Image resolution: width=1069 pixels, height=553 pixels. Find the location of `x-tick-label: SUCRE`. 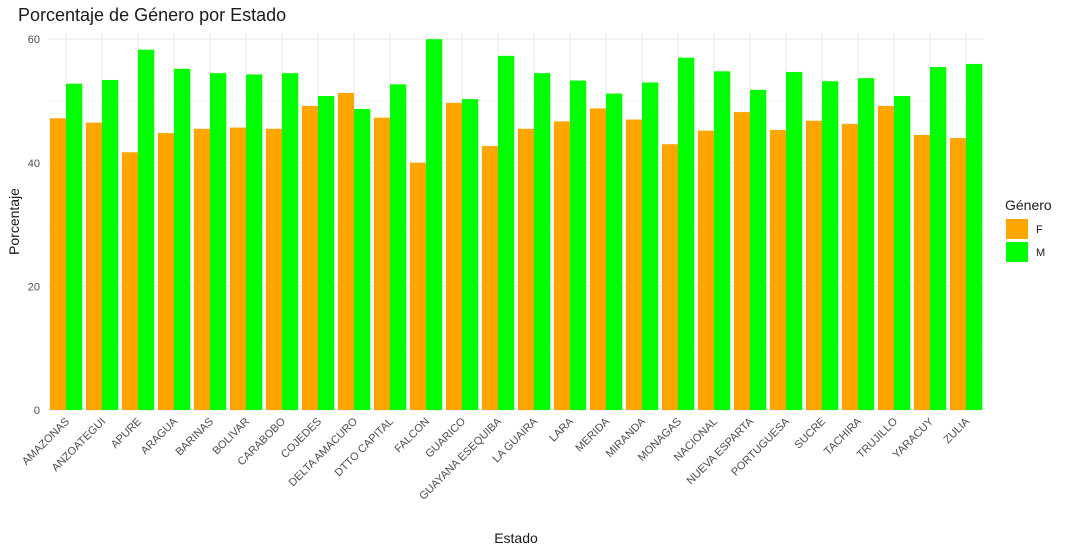

x-tick-label: SUCRE is located at coordinates (810, 434).